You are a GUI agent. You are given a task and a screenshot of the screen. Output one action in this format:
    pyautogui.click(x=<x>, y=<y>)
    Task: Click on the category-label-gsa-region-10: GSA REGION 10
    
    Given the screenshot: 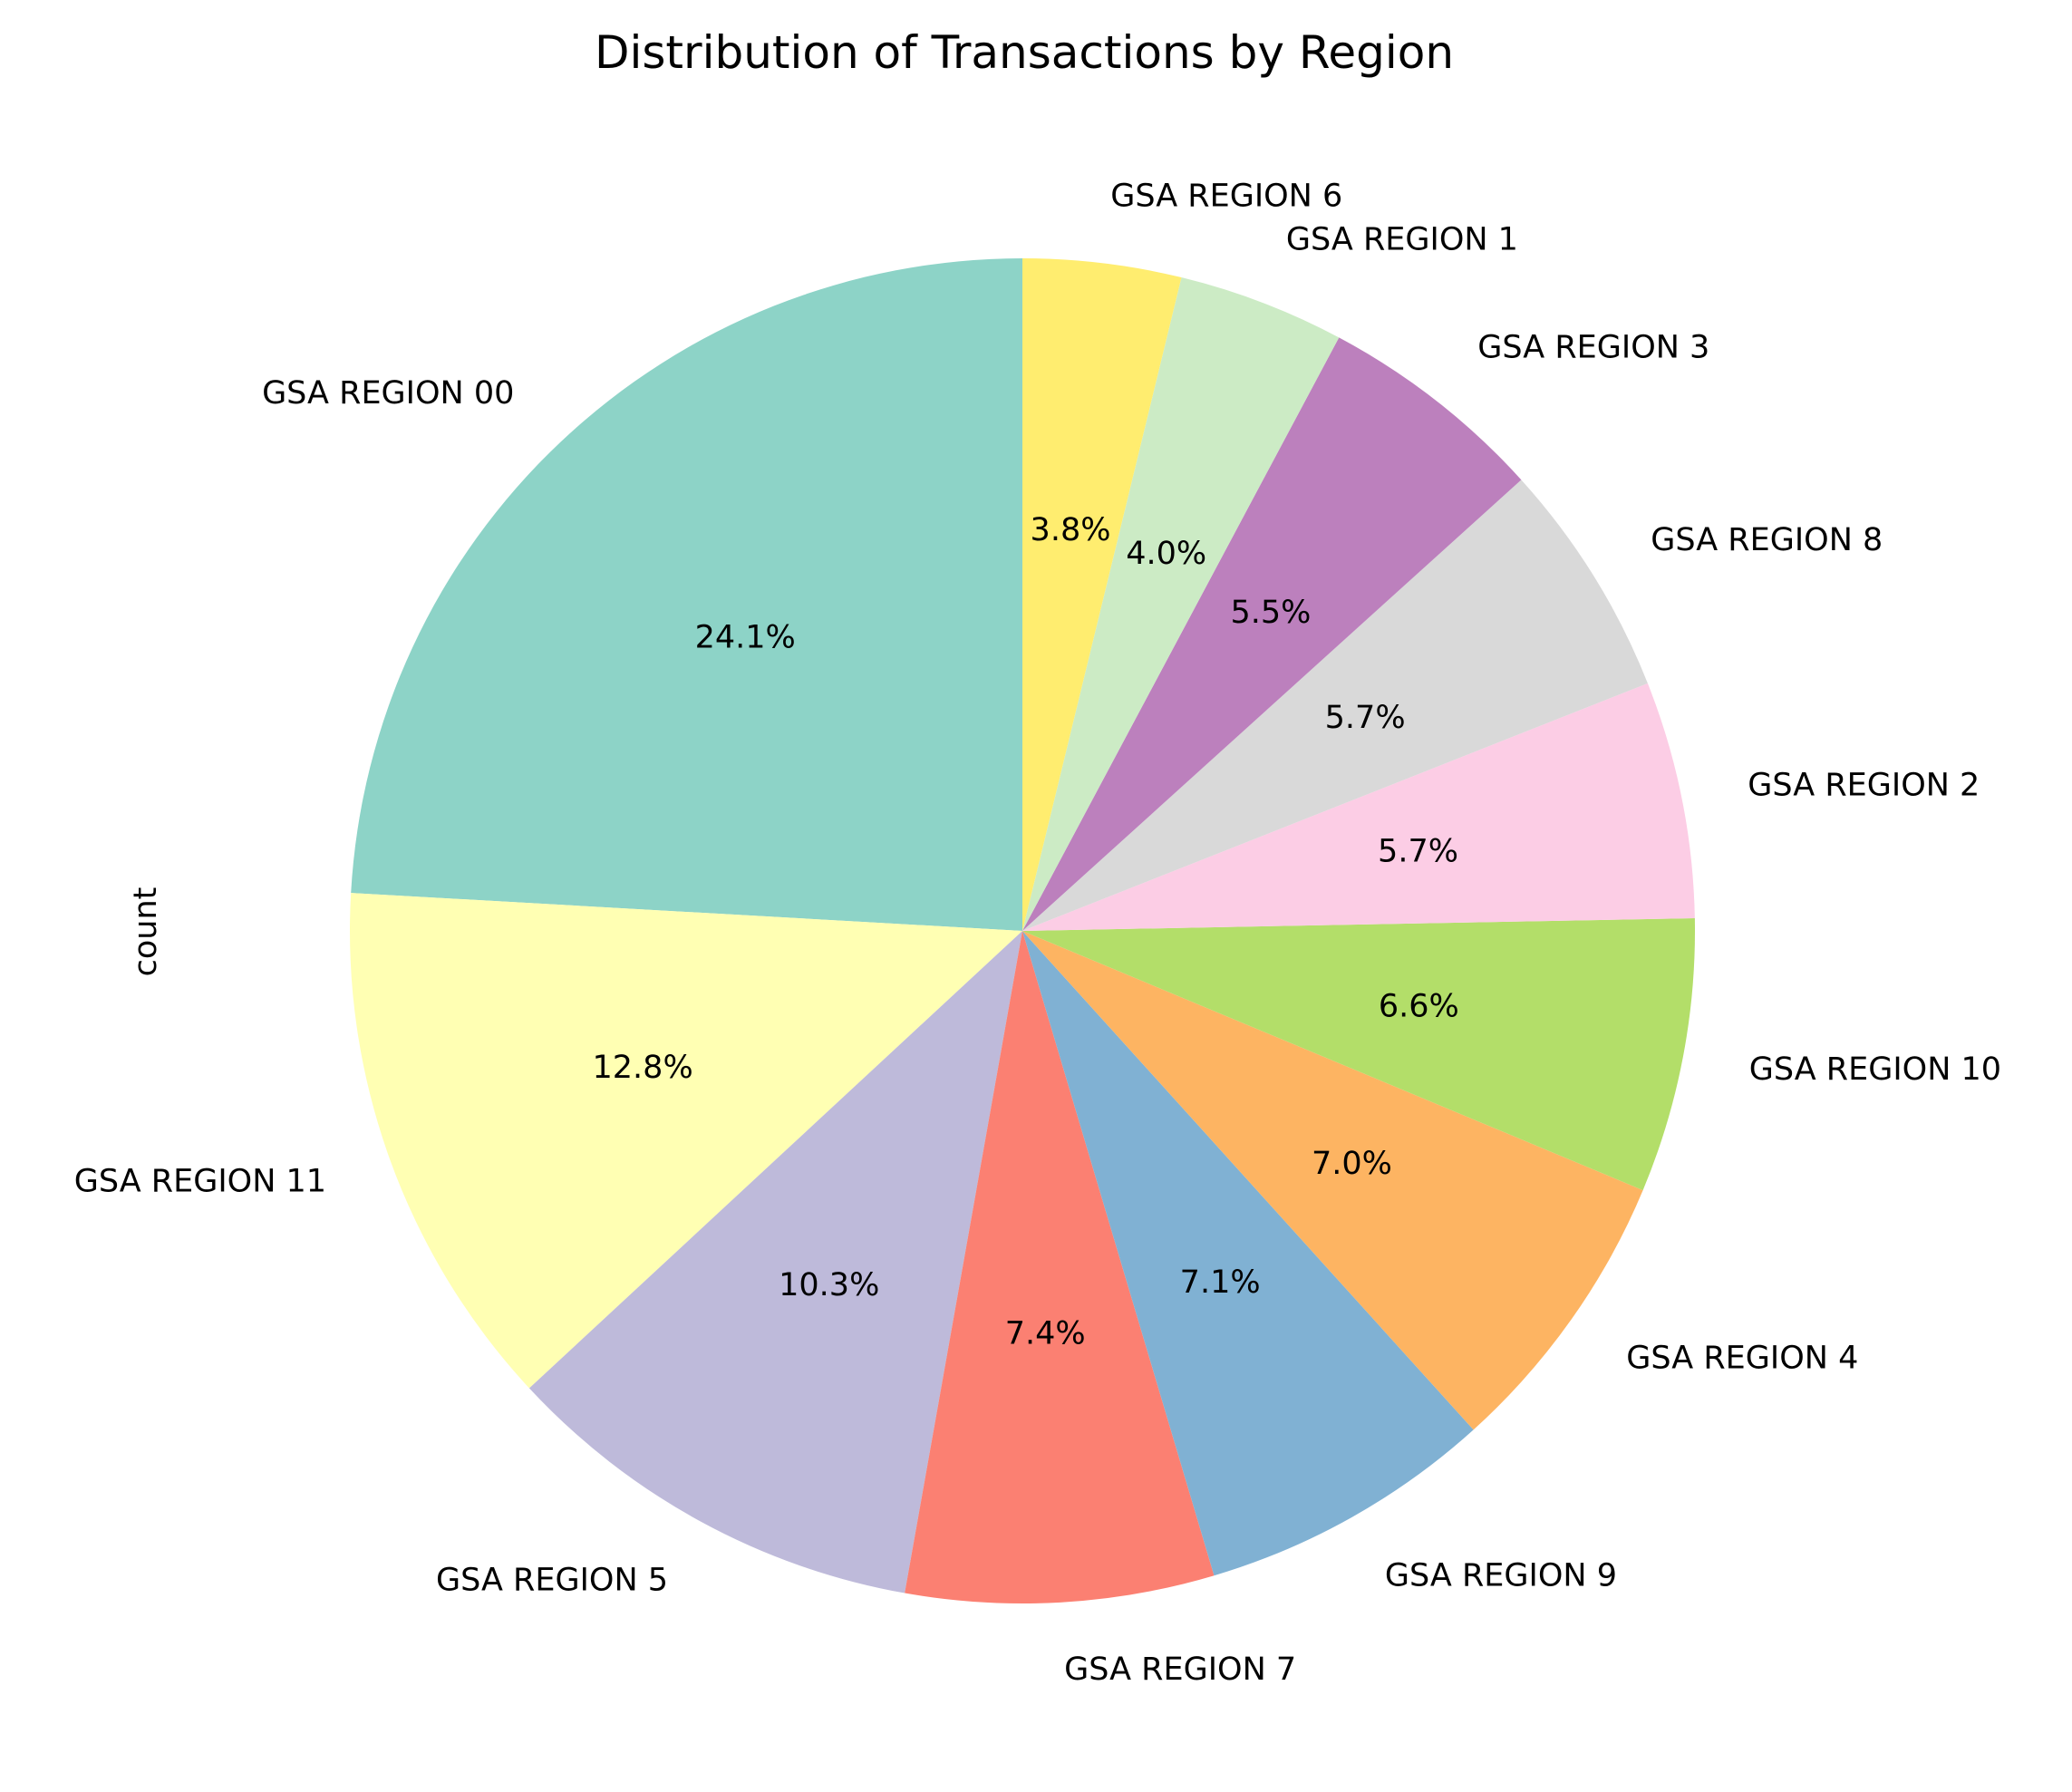 What is the action you would take?
    pyautogui.click(x=1875, y=1069)
    